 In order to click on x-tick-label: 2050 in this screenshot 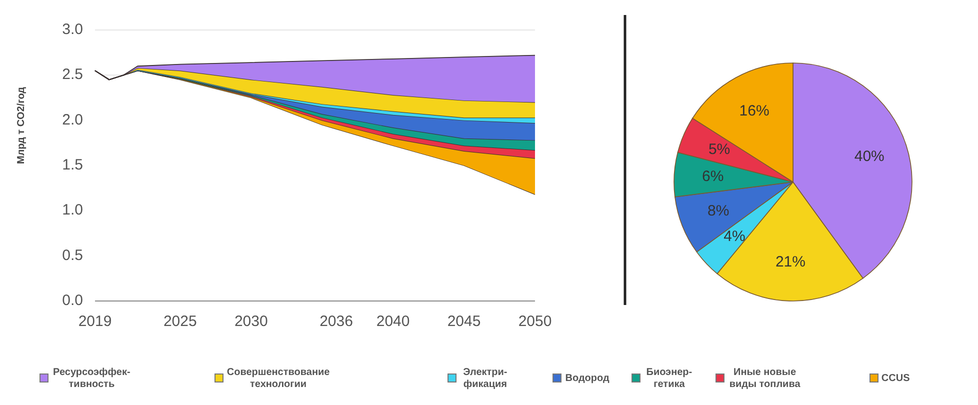, I will do `click(535, 321)`.